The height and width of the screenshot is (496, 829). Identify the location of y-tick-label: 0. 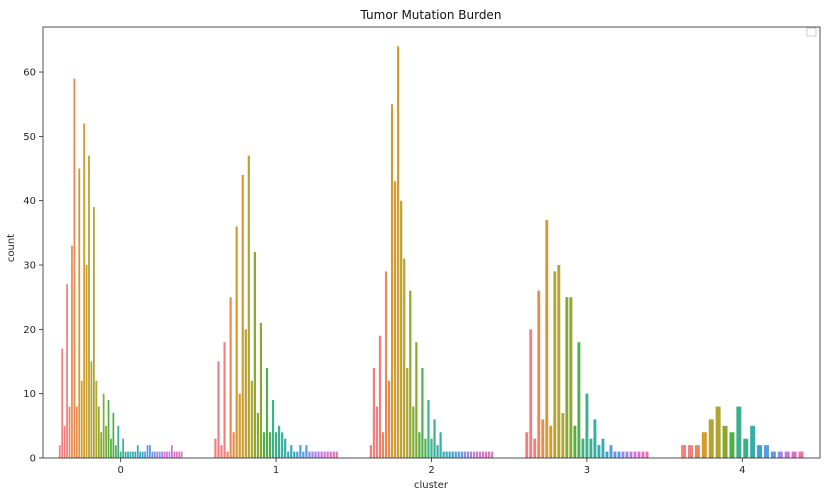
(33, 459).